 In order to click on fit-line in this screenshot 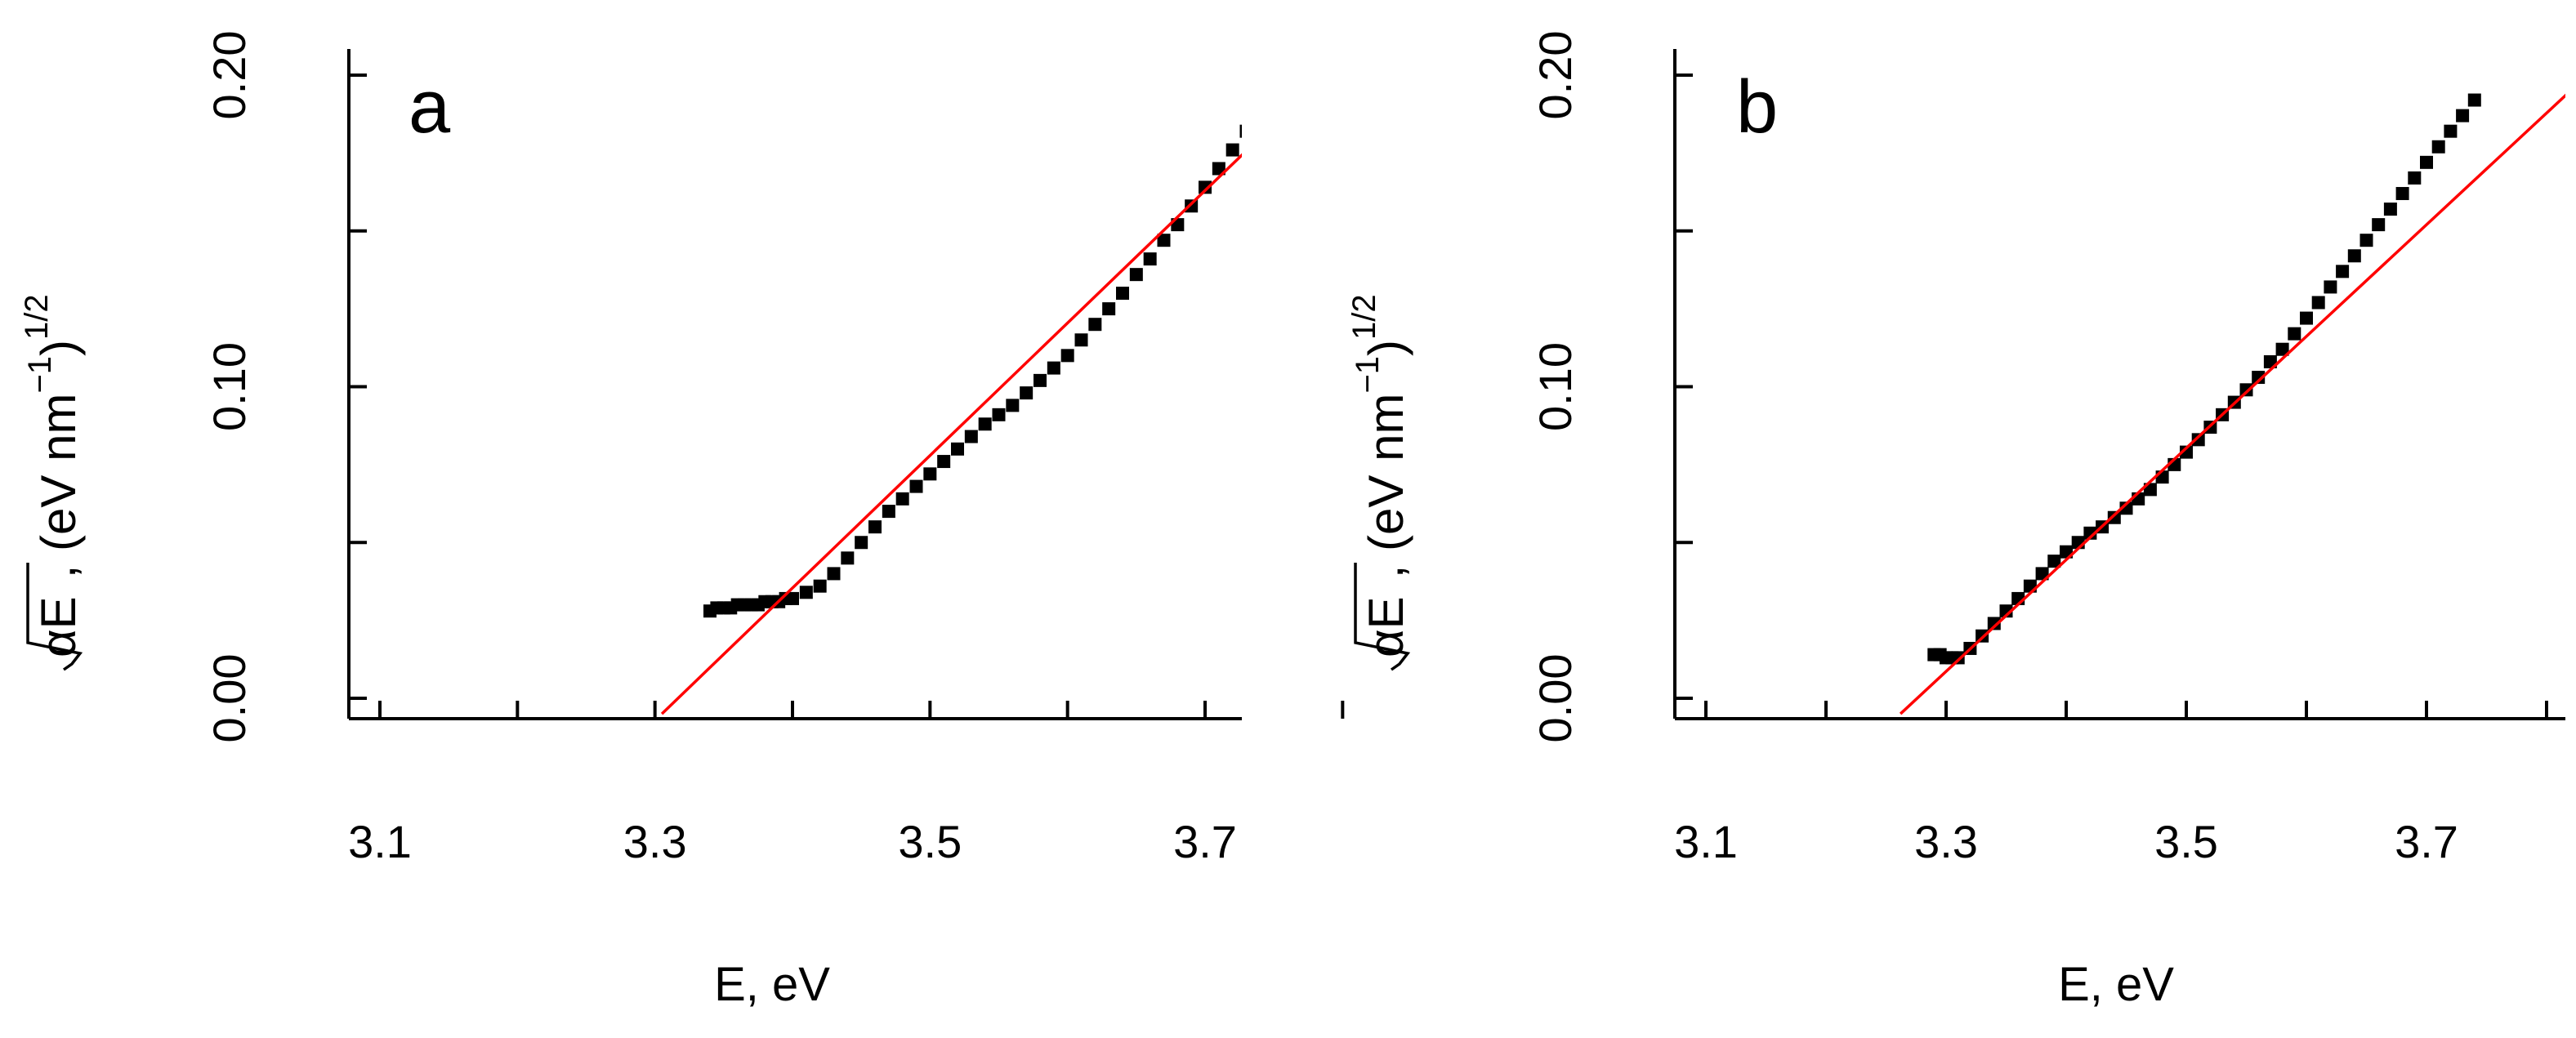, I will do `click(951, 434)`.